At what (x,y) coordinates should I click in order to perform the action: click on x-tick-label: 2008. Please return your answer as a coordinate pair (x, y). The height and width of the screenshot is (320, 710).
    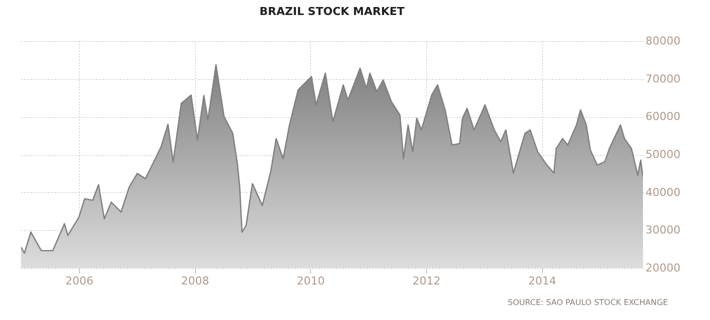
    Looking at the image, I should click on (195, 281).